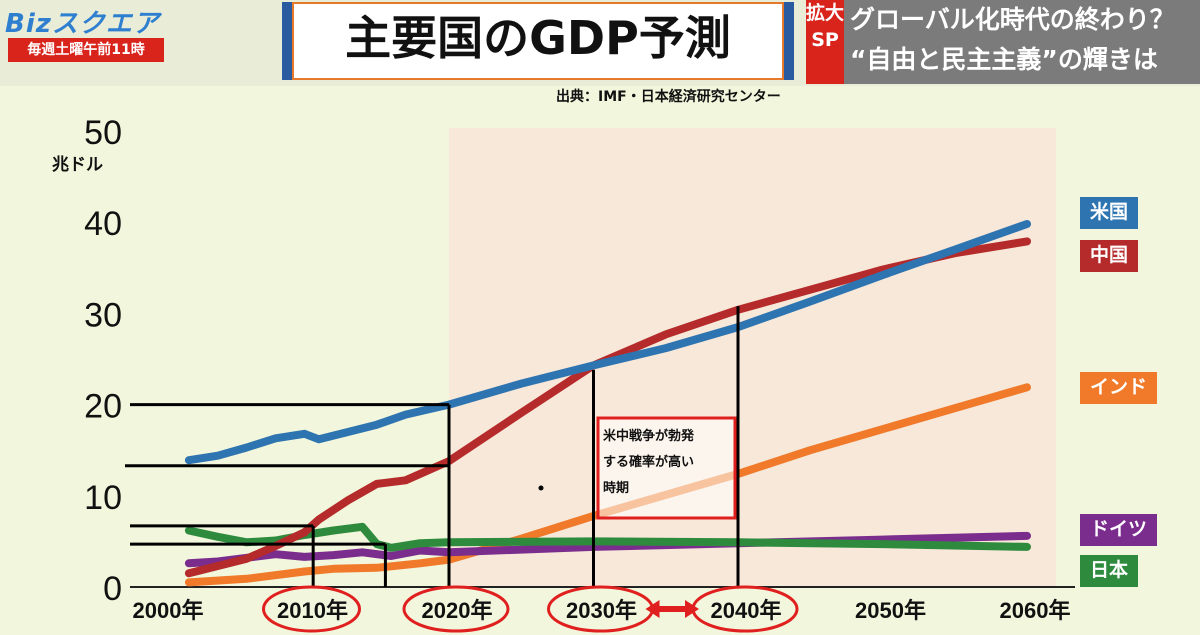 The image size is (1200, 635). What do you see at coordinates (616, 488) in the screenshot?
I see `annotation-line-3: 時期` at bounding box center [616, 488].